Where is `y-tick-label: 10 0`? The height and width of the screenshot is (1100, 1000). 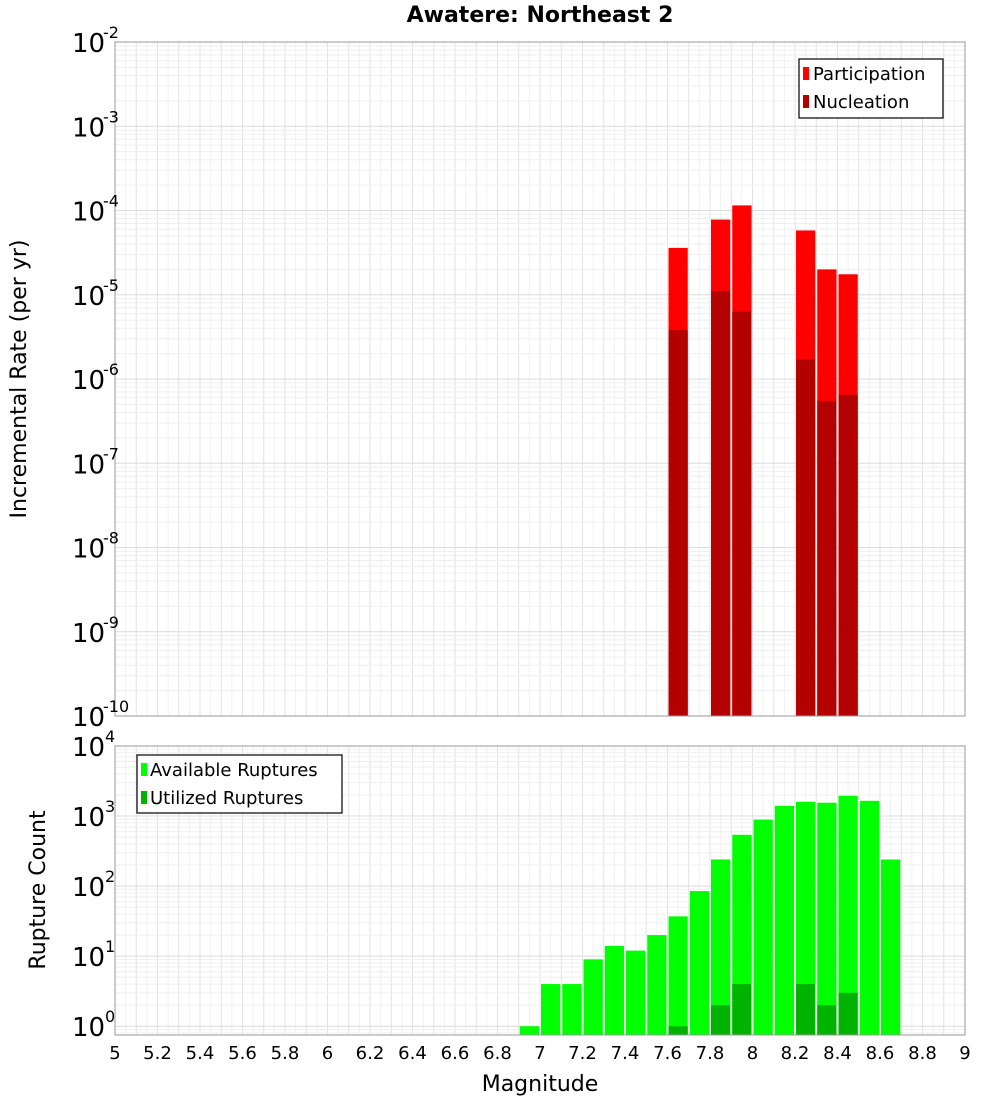
y-tick-label: 10 0 is located at coordinates (93, 1025).